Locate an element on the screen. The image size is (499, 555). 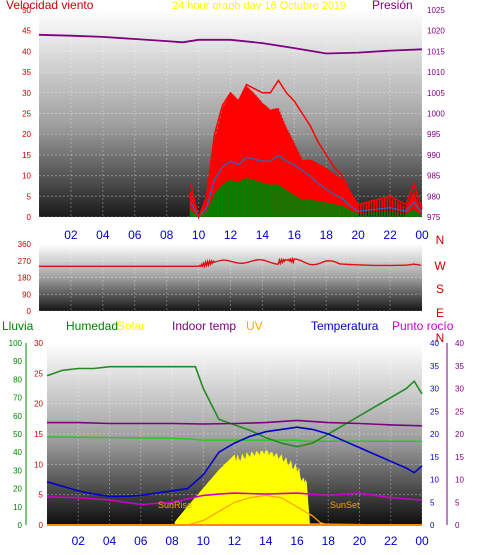
wind-speed-line is located at coordinates (306, 149).